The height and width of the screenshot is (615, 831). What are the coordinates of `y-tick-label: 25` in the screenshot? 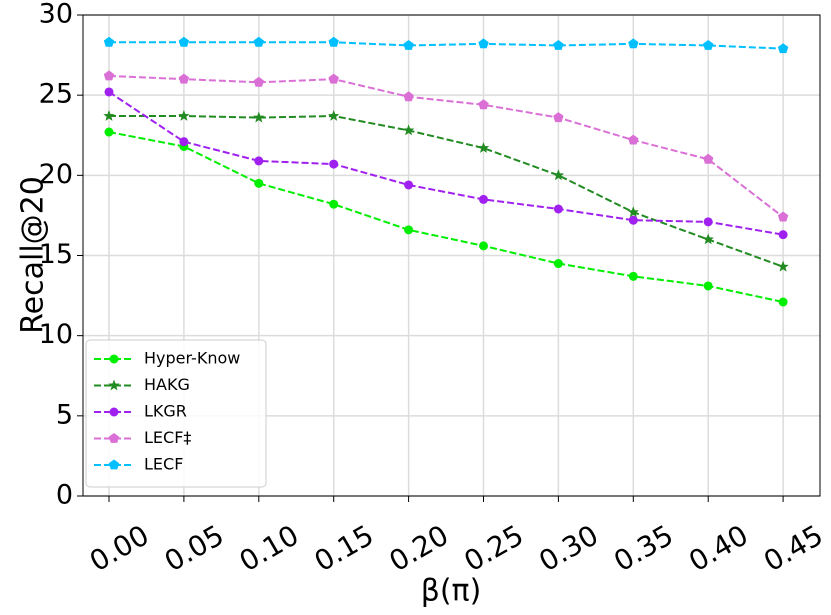 It's located at (56, 94).